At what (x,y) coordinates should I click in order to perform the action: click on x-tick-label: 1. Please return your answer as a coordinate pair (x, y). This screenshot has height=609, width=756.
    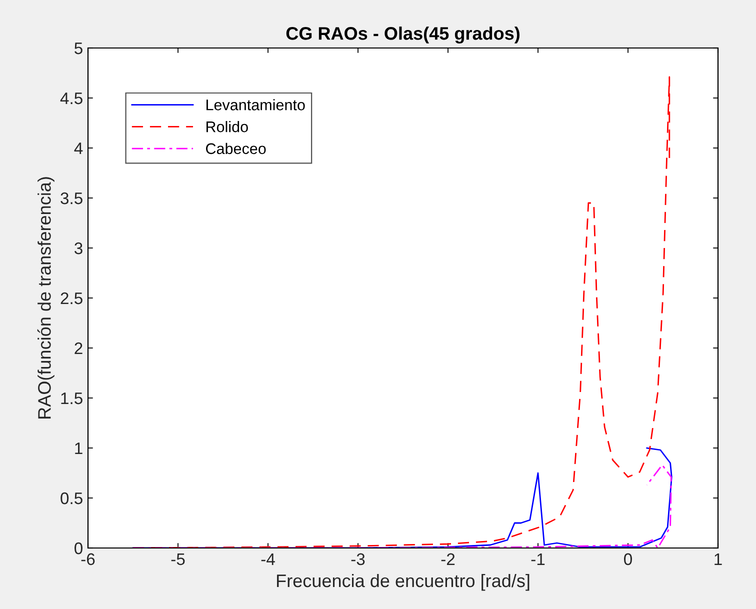
    Looking at the image, I should click on (718, 559).